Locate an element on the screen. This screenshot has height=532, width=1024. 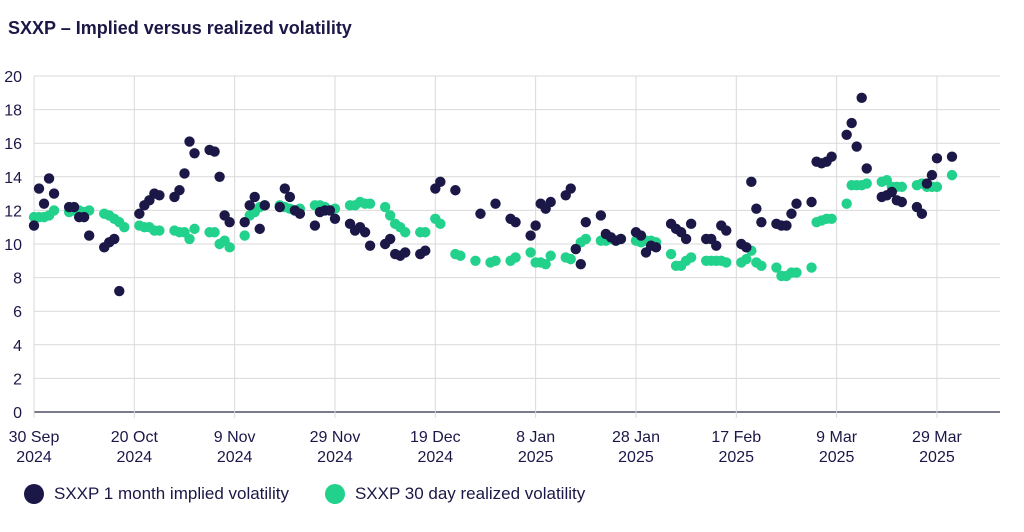
x-tick-label: 9 Nov is located at coordinates (235, 437).